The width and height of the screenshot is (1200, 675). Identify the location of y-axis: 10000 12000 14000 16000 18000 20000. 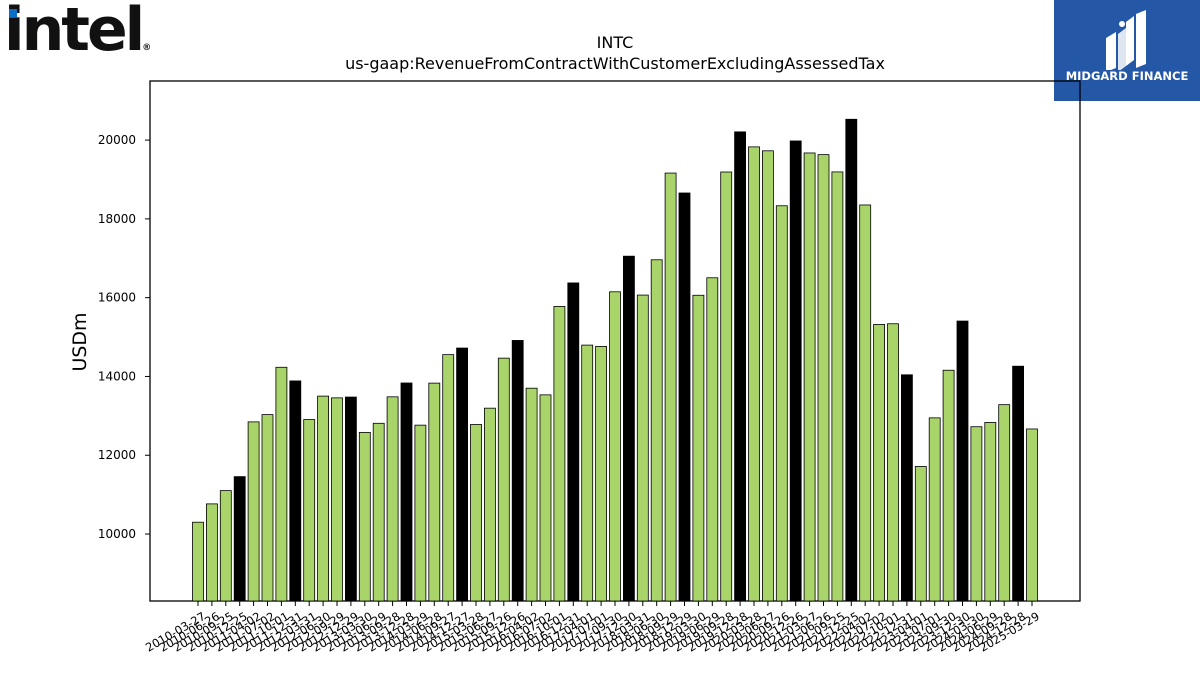
(124, 337).